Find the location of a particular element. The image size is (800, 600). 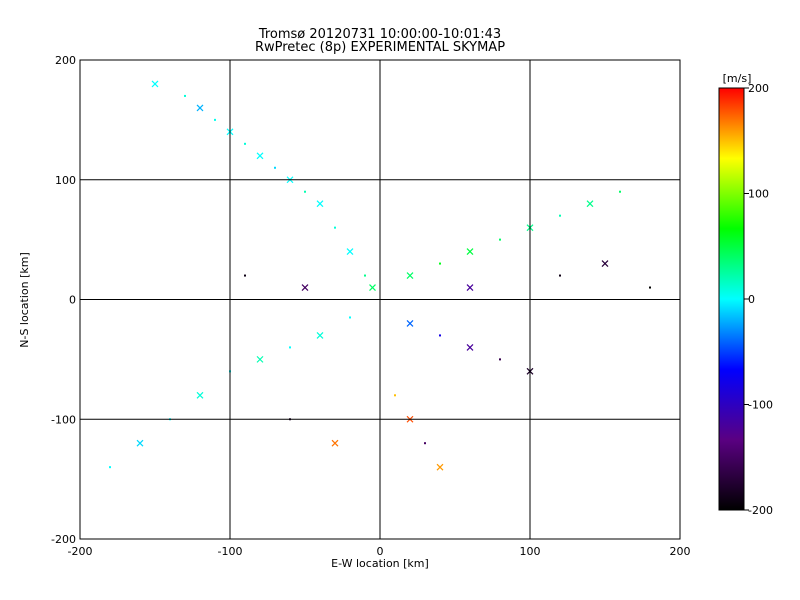

colorbar-tick-label: 100 is located at coordinates (758, 194).